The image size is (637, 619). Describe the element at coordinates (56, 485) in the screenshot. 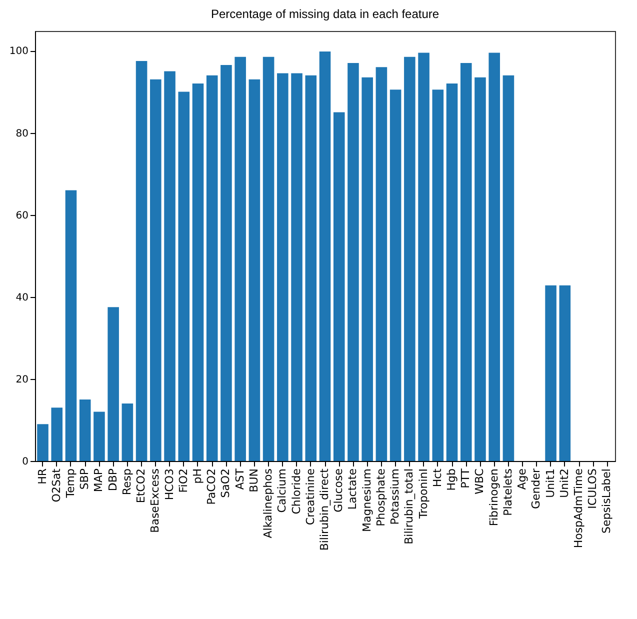

I see `x-tick-label: O2Sat` at that location.